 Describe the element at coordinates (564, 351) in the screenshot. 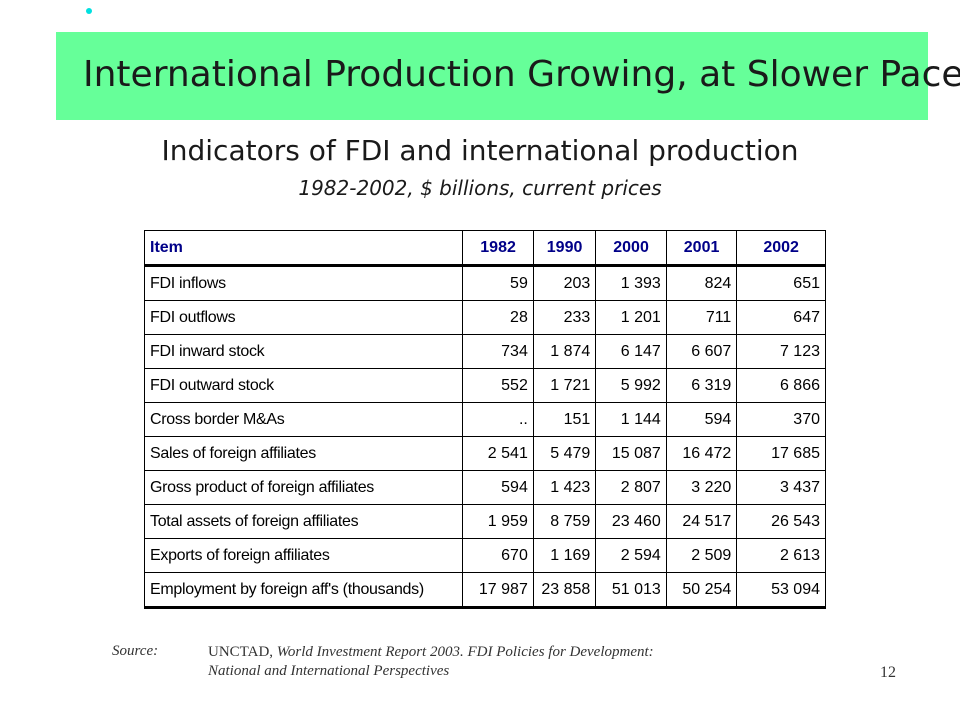

I see `table-cell: 1 874` at that location.